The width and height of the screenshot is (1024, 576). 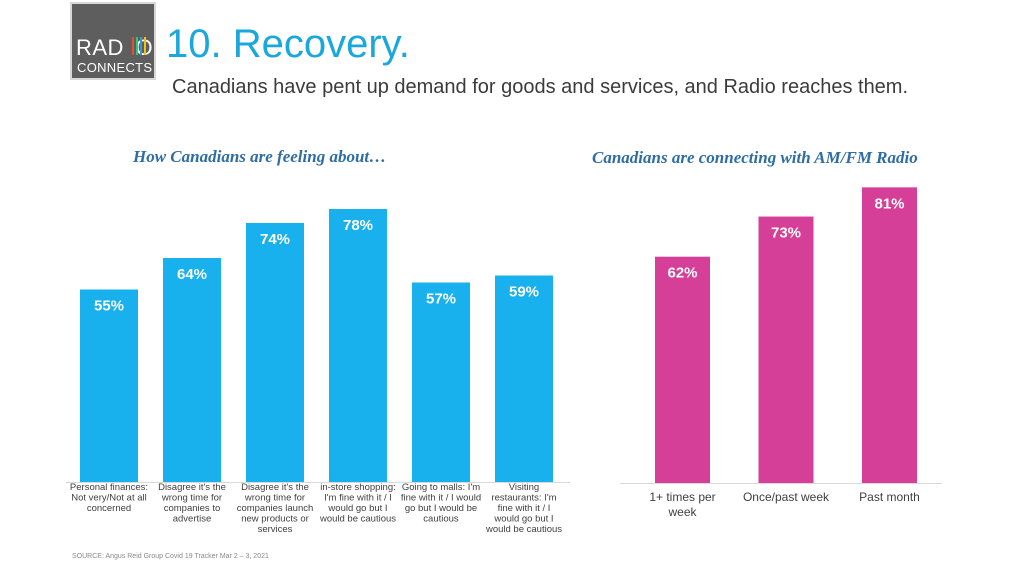 I want to click on category-label: 1+ times per week, so click(x=682, y=504).